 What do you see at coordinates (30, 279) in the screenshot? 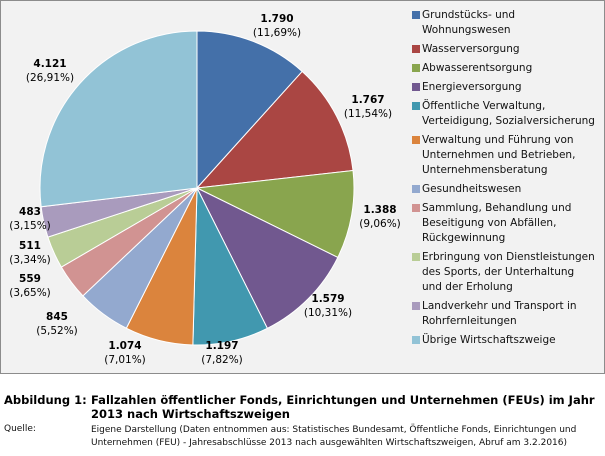
I see `data-label-value: 559` at bounding box center [30, 279].